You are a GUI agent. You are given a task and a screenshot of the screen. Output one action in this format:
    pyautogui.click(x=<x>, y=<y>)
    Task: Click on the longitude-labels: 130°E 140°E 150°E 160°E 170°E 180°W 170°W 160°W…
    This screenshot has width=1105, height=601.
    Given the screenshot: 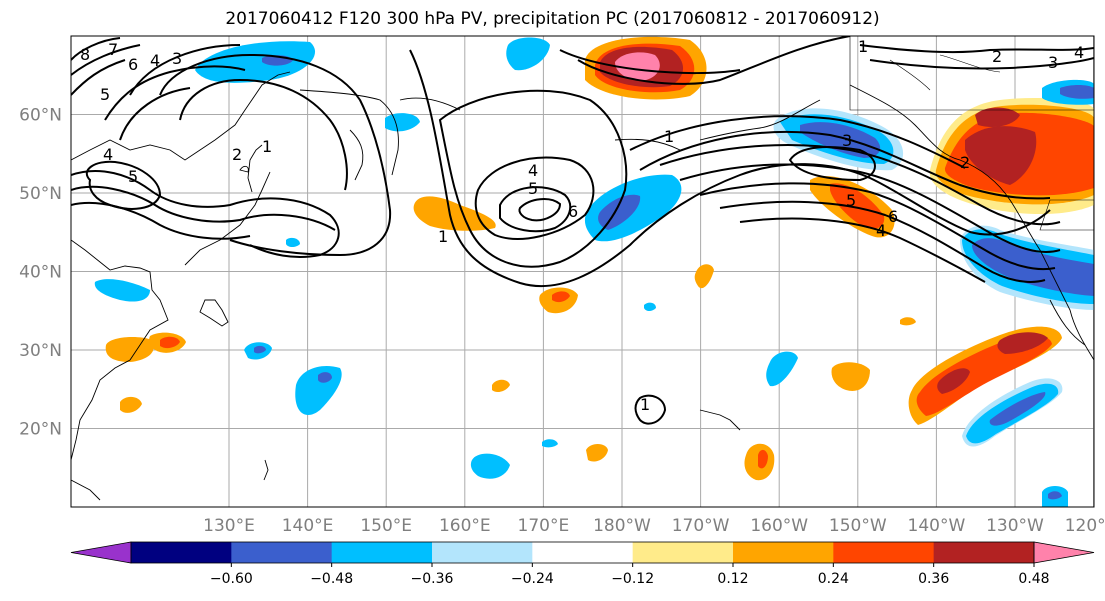 What is the action you would take?
    pyautogui.click(x=654, y=526)
    